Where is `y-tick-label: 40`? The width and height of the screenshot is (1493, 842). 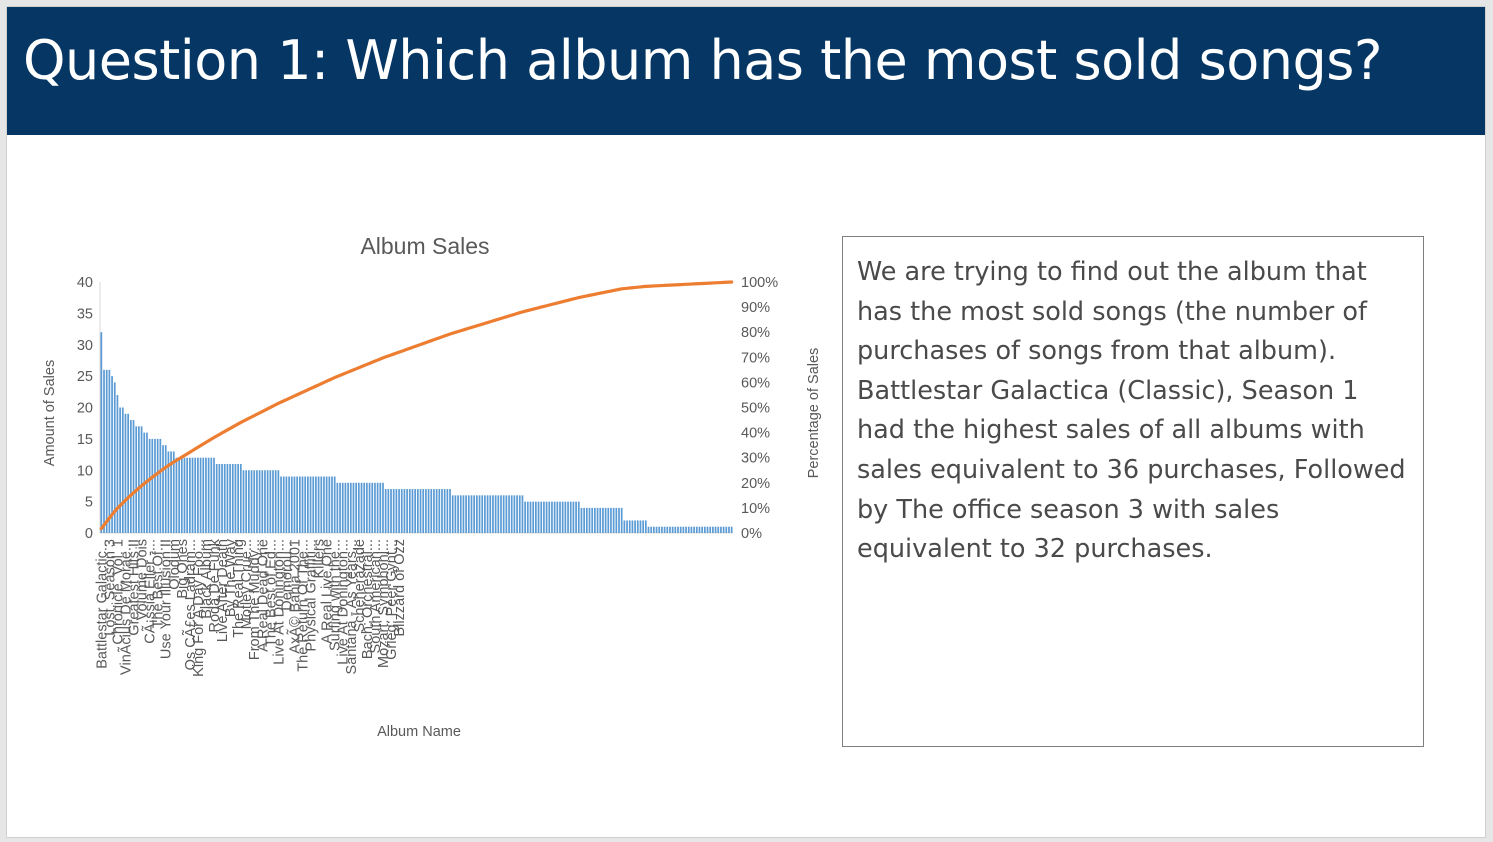
y-tick-label: 40 is located at coordinates (85, 283).